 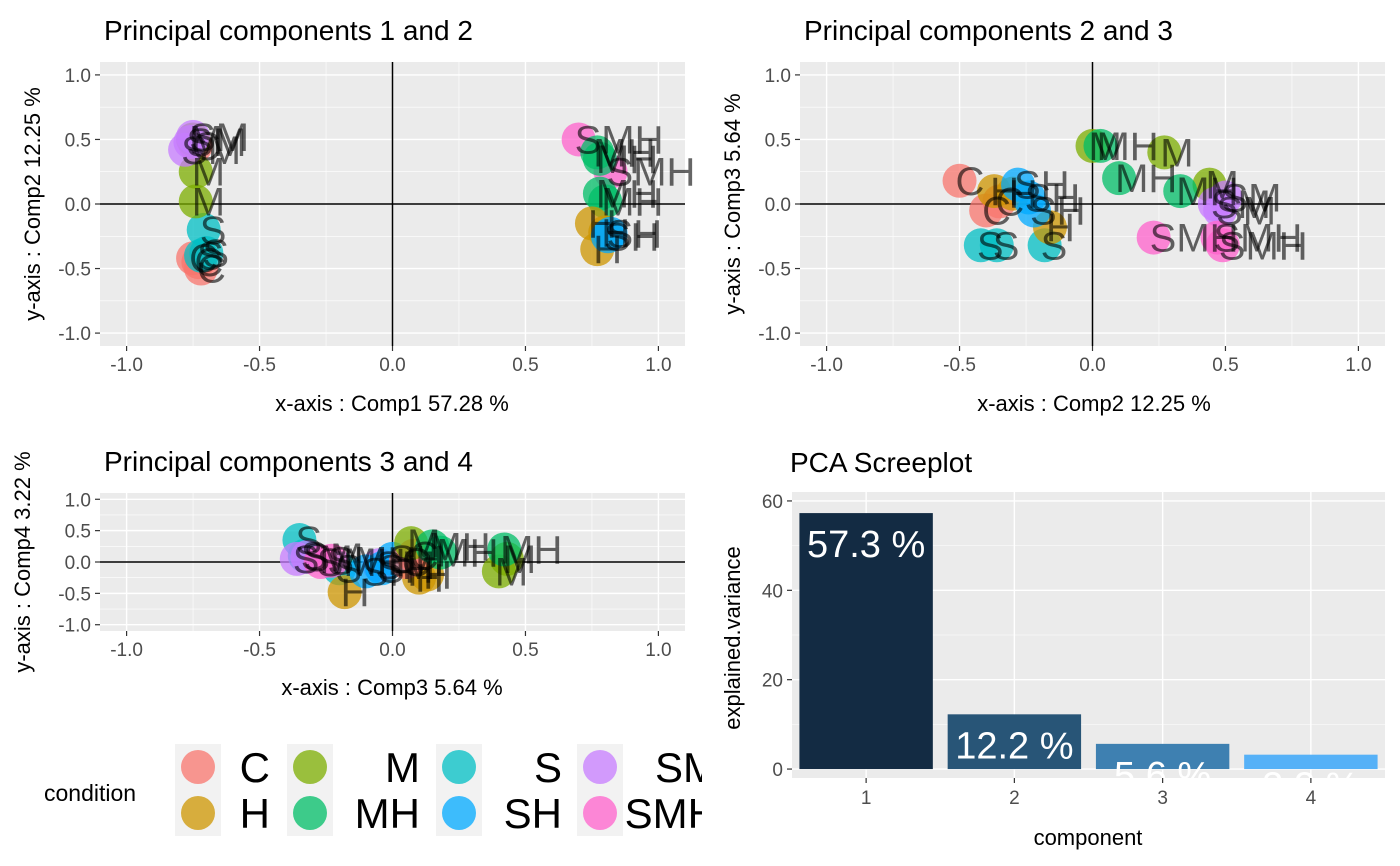 What do you see at coordinates (288, 461) in the screenshot?
I see `plot-title: Principal components 3 and 4` at bounding box center [288, 461].